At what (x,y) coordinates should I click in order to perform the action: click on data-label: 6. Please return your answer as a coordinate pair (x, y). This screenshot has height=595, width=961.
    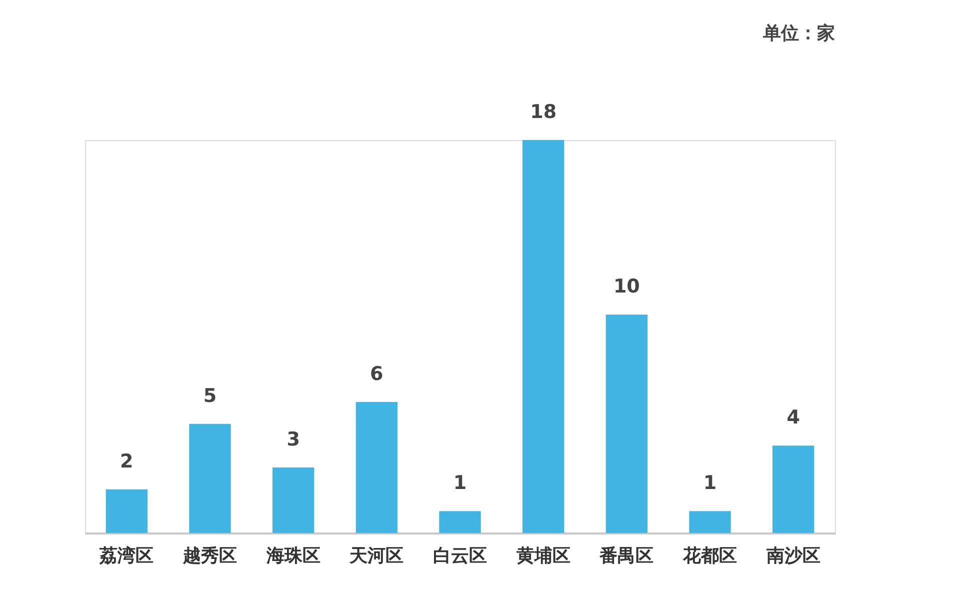
    Looking at the image, I should click on (377, 374).